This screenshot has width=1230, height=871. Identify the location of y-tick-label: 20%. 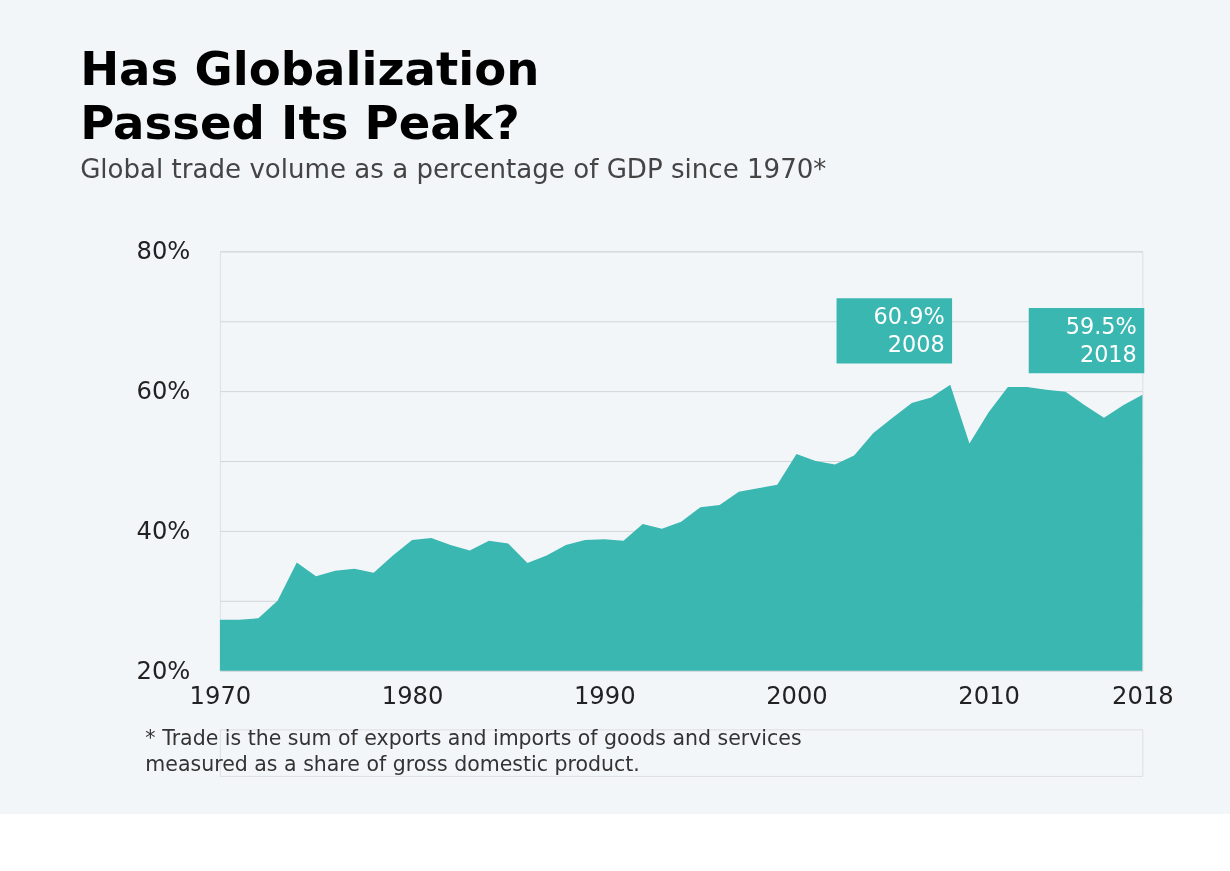
(163, 670).